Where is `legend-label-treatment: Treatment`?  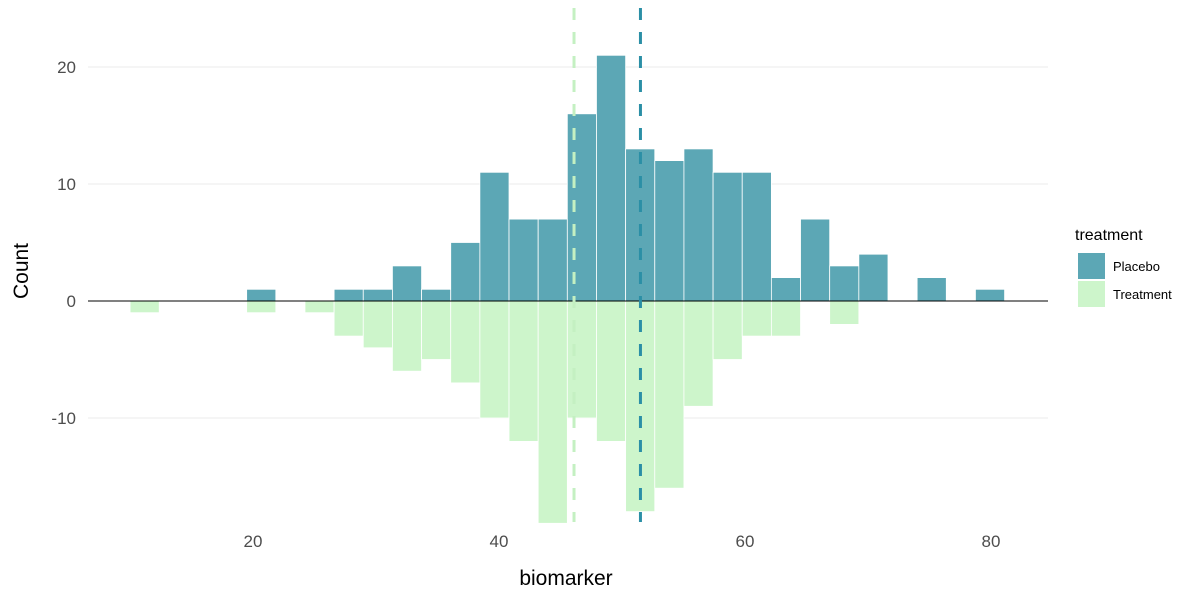
legend-label-treatment: Treatment is located at coordinates (1142, 294).